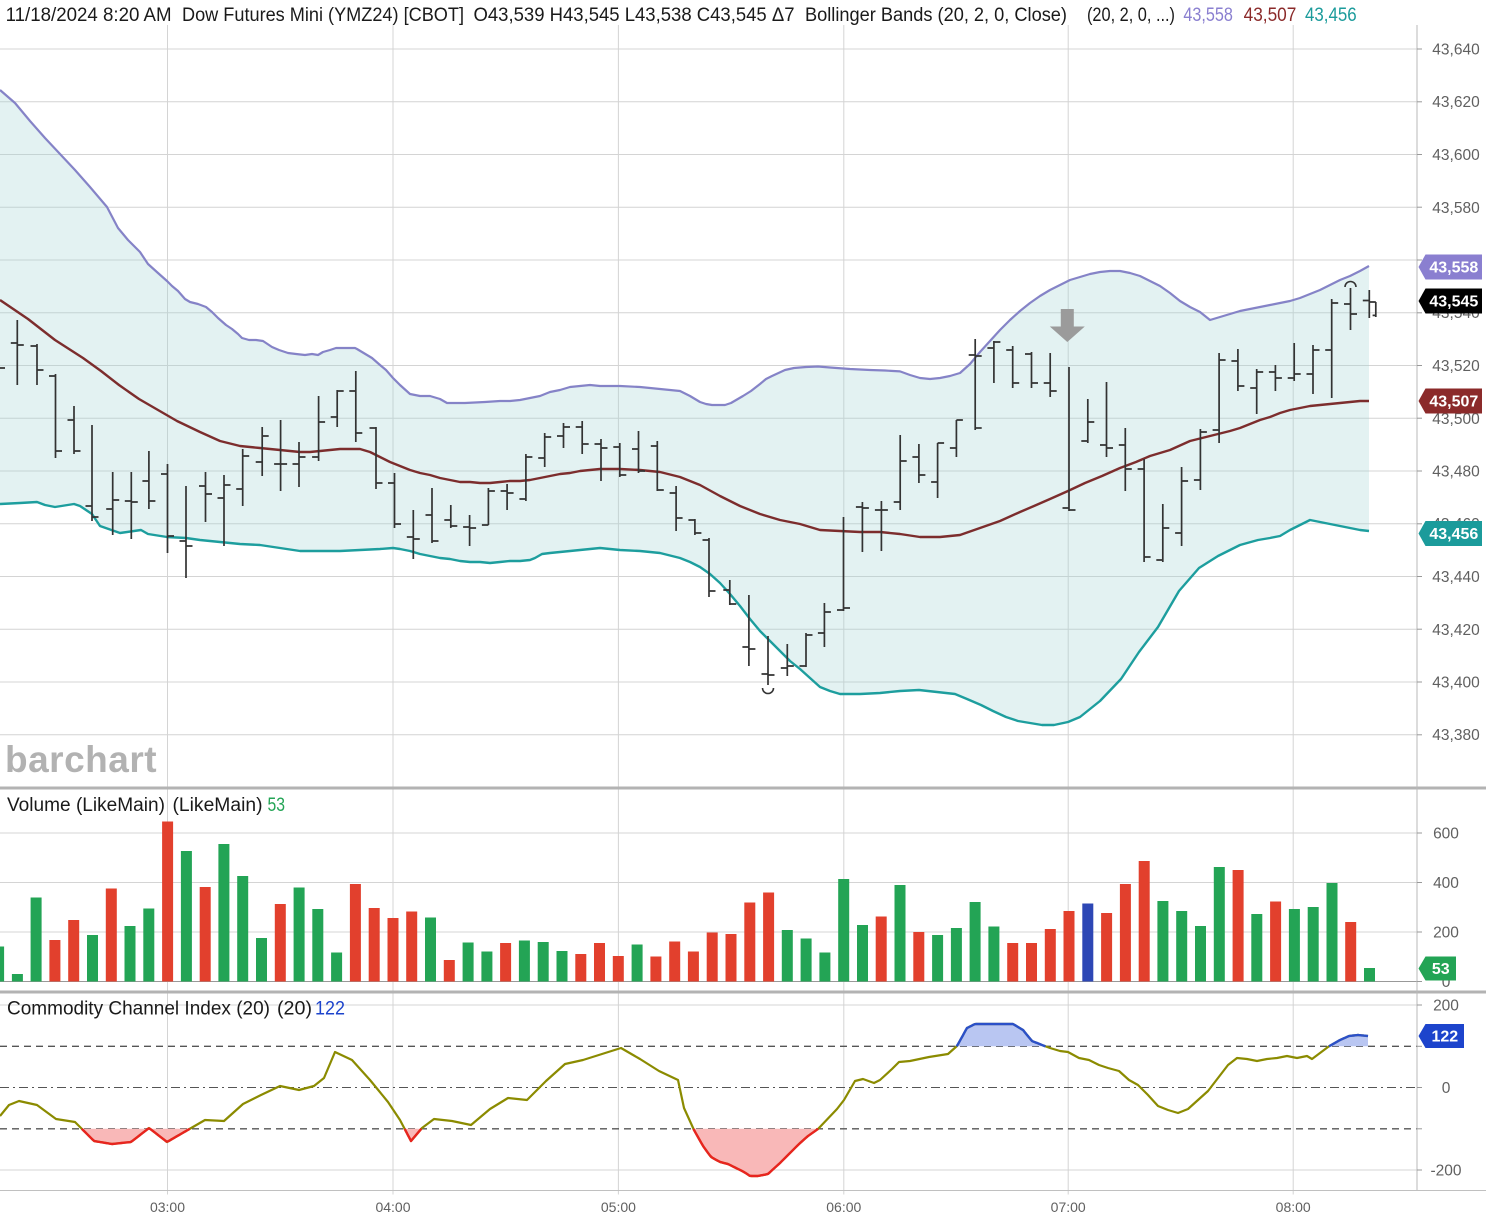 This screenshot has width=1486, height=1231. I want to click on svg-text: 07:00, so click(1068, 1207).